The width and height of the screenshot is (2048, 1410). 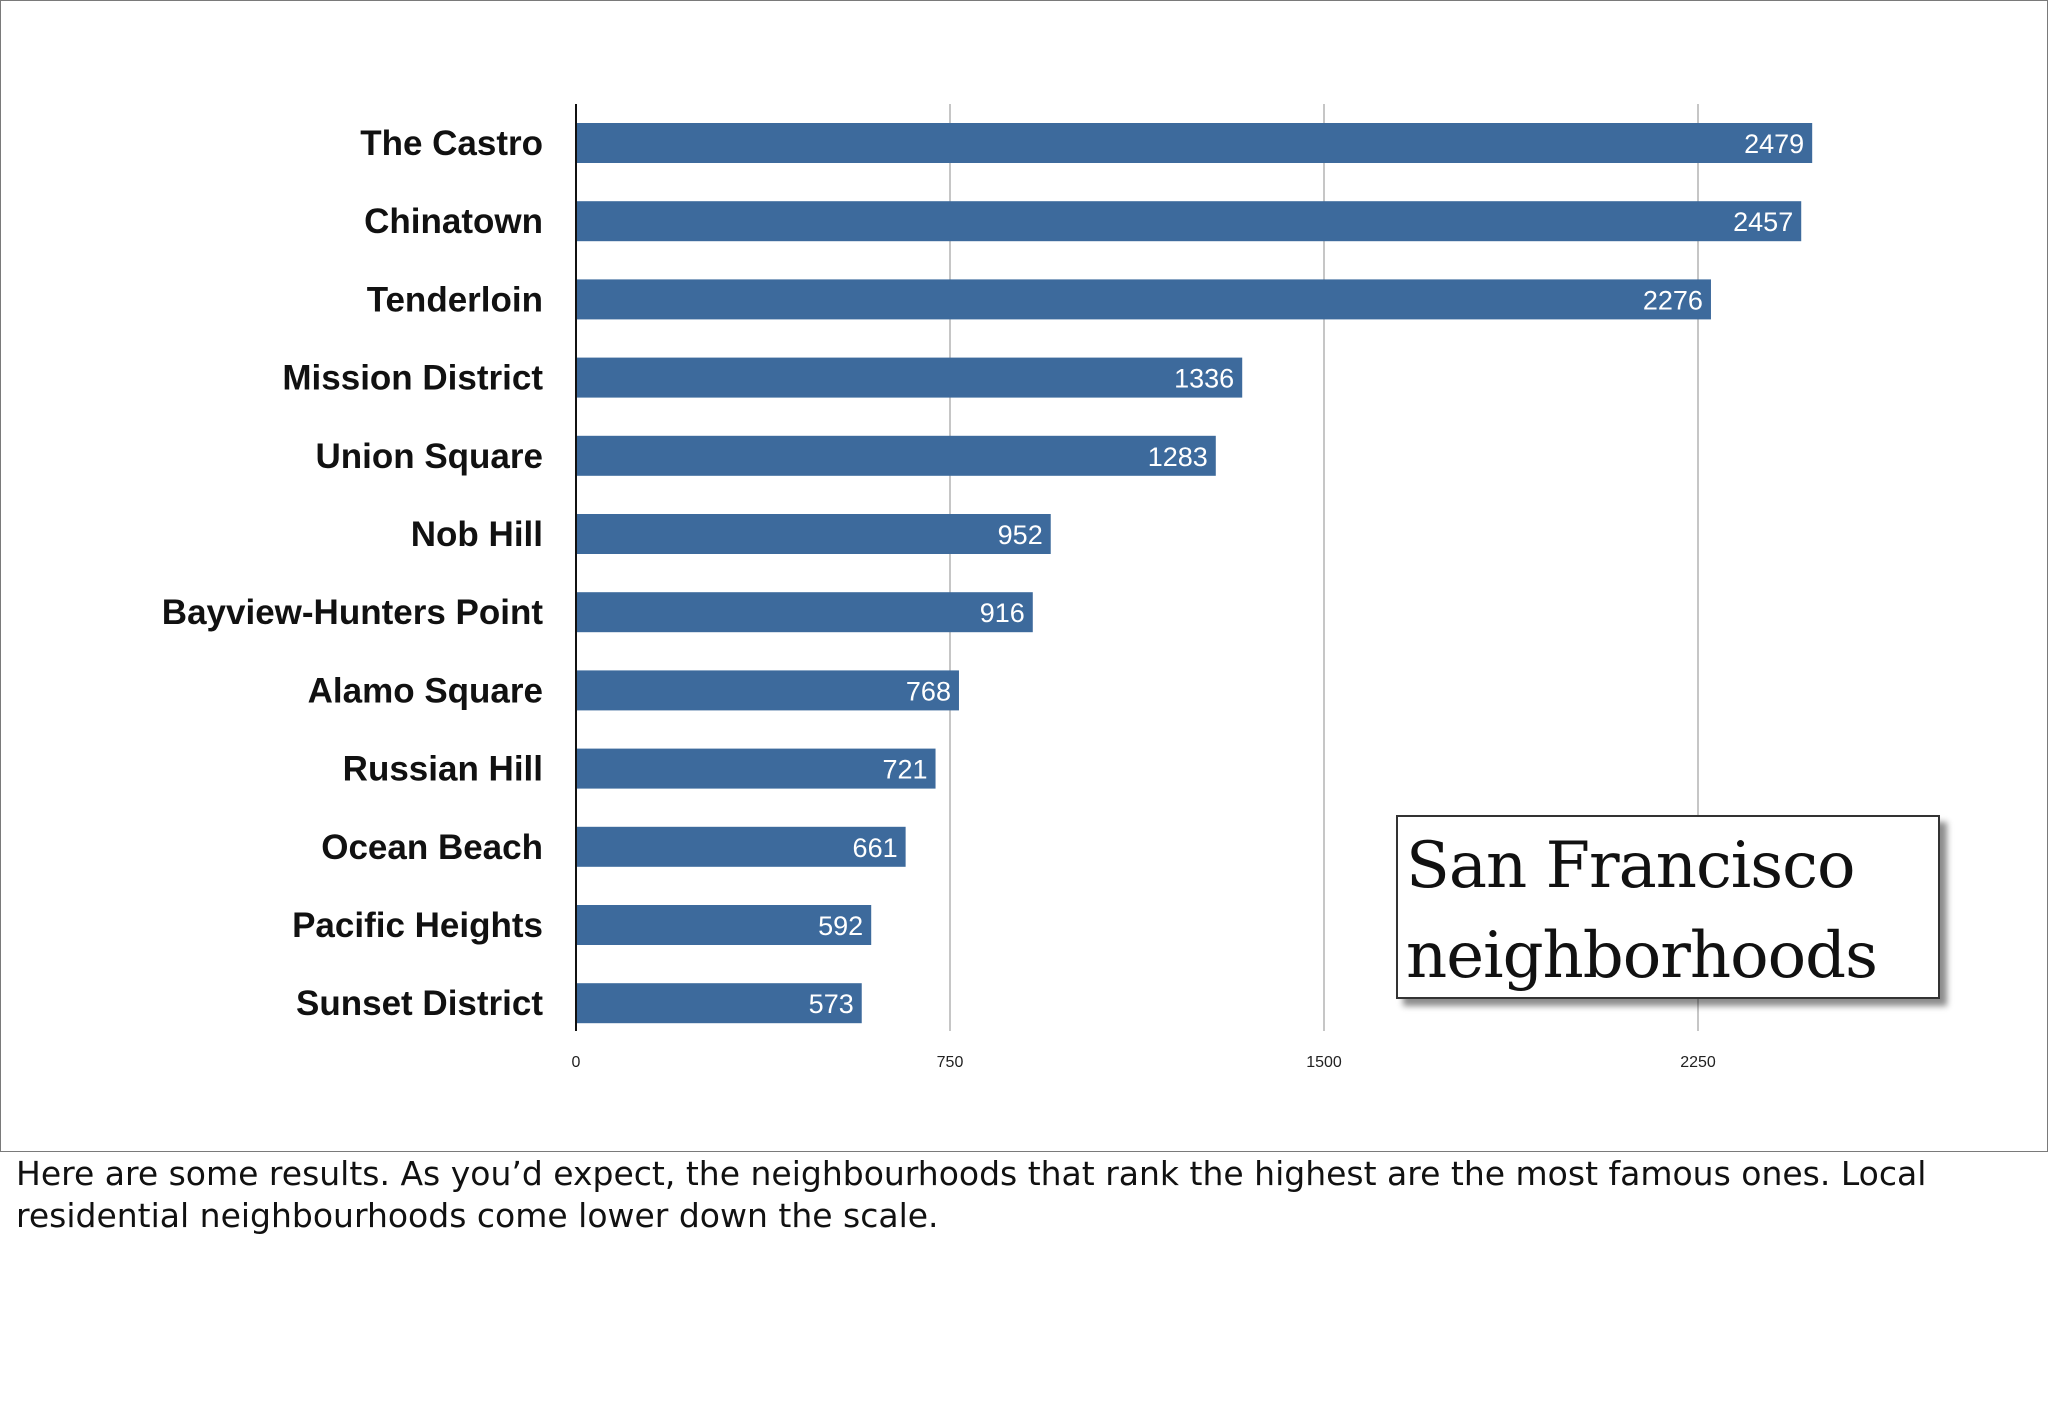 I want to click on bar-value-label: 2479, so click(x=1774, y=144).